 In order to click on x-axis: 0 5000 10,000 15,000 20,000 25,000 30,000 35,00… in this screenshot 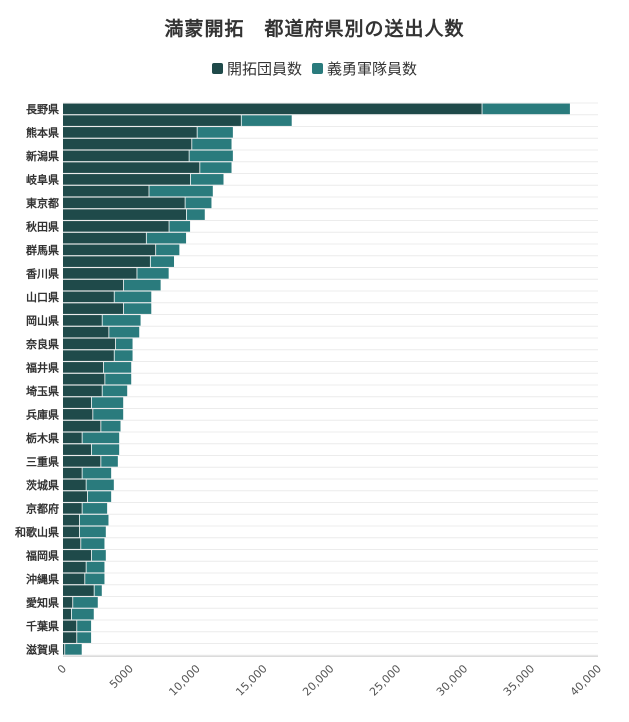, I will do `click(329, 677)`.